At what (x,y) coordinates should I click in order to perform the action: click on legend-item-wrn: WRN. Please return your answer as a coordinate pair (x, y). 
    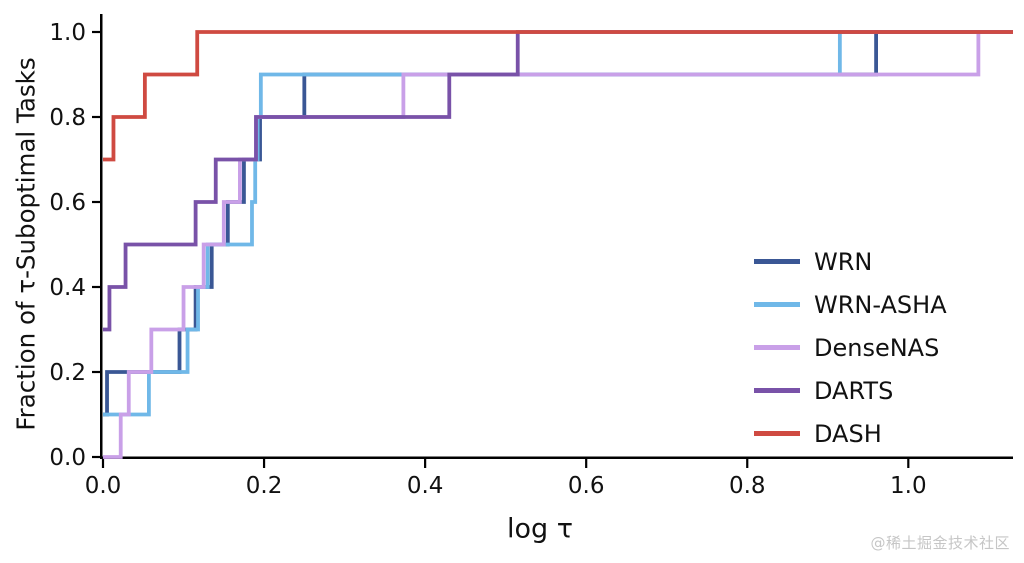
    Looking at the image, I should click on (850, 261).